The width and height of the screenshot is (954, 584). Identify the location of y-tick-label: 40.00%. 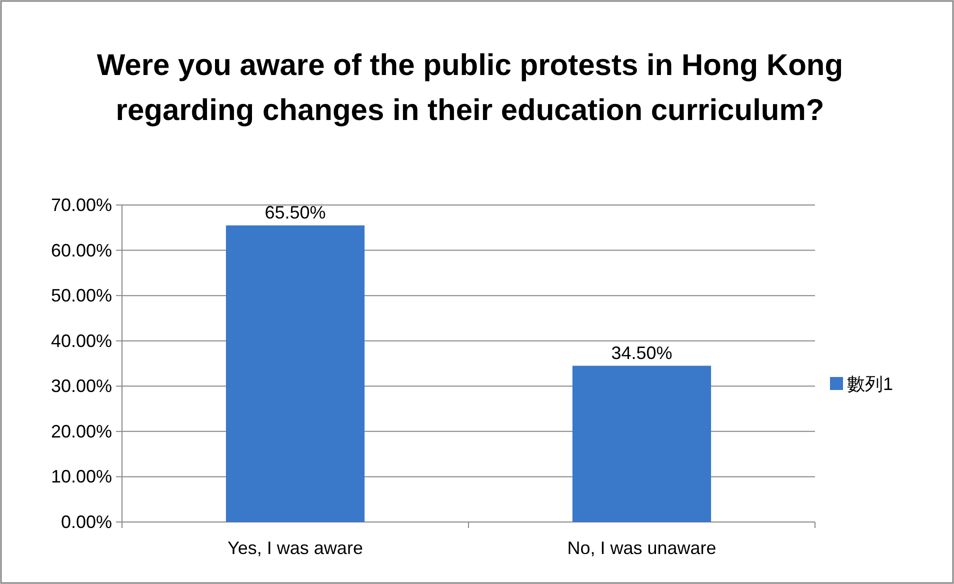
(81, 340).